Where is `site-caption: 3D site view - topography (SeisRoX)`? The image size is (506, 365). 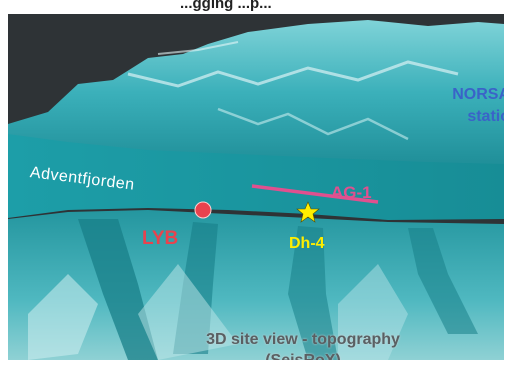
site-caption: 3D site view - topography (SeisRoX) is located at coordinates (303, 344).